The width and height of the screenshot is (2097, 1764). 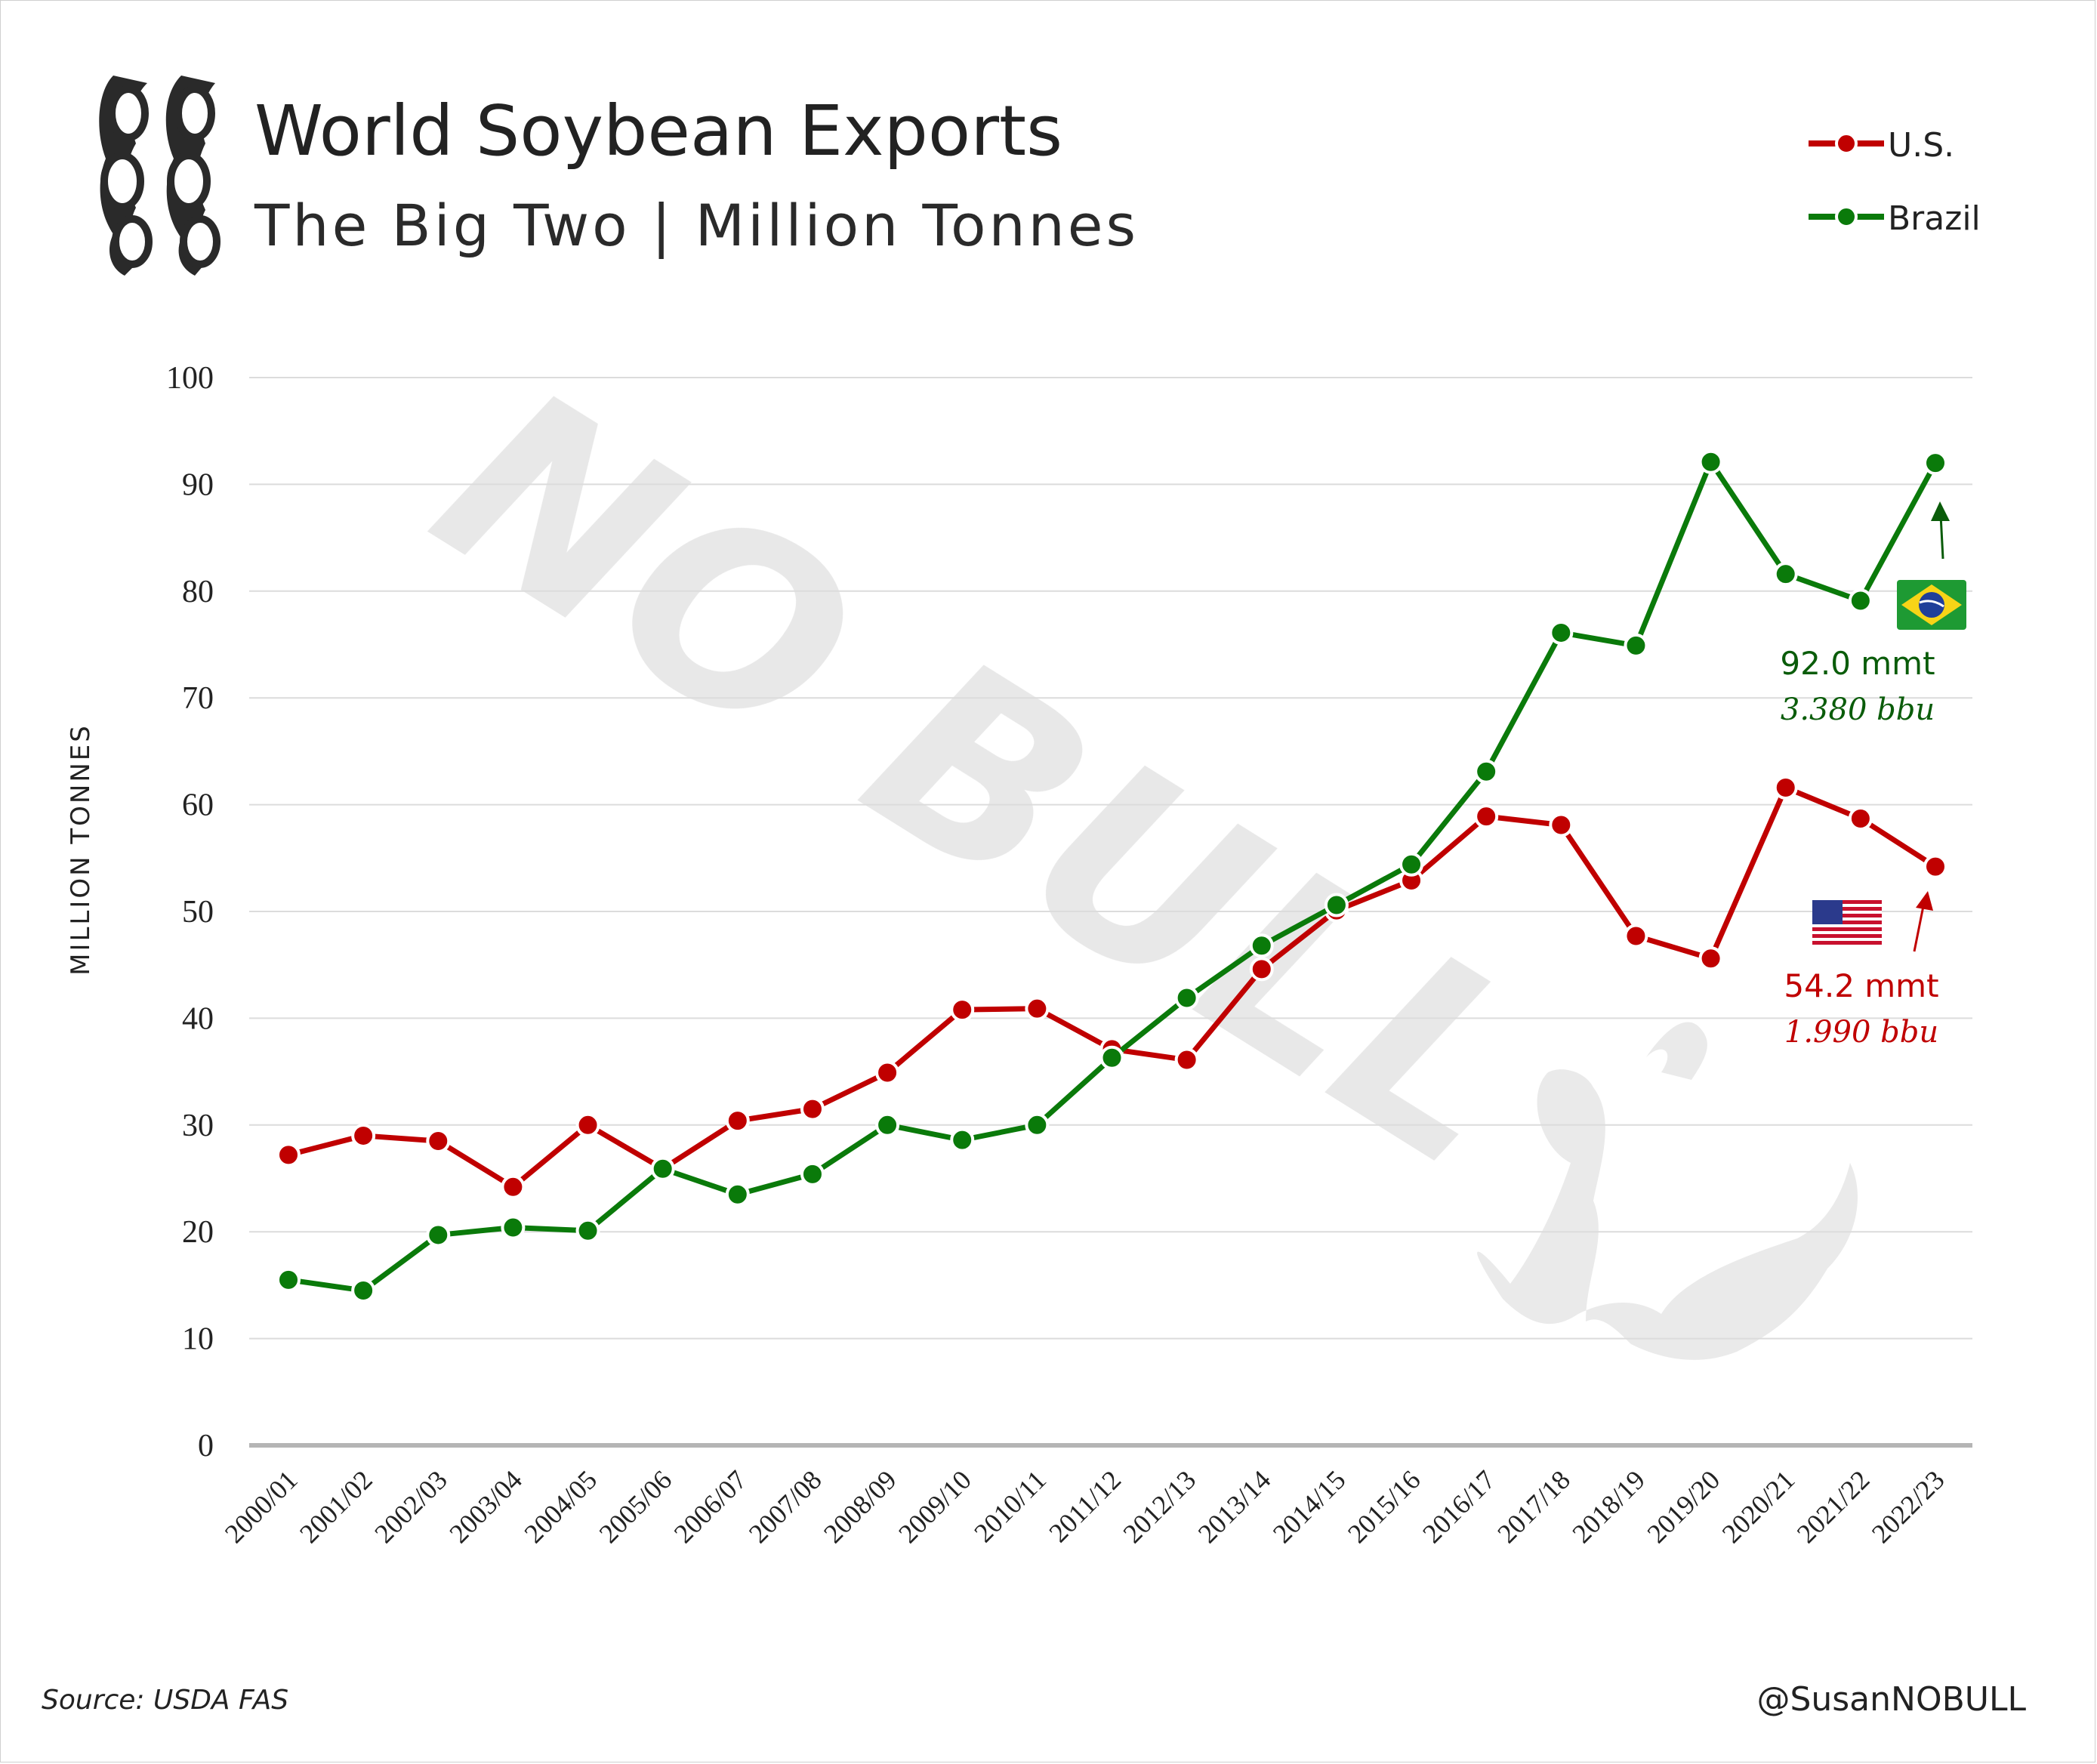 What do you see at coordinates (935, 1506) in the screenshot?
I see `x-tick-label: 2009/10` at bounding box center [935, 1506].